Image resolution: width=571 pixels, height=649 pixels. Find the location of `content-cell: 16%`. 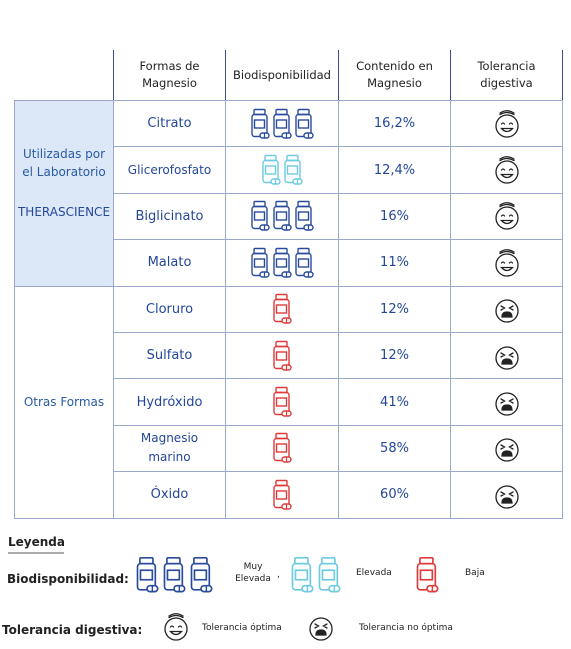

content-cell: 16% is located at coordinates (394, 216).